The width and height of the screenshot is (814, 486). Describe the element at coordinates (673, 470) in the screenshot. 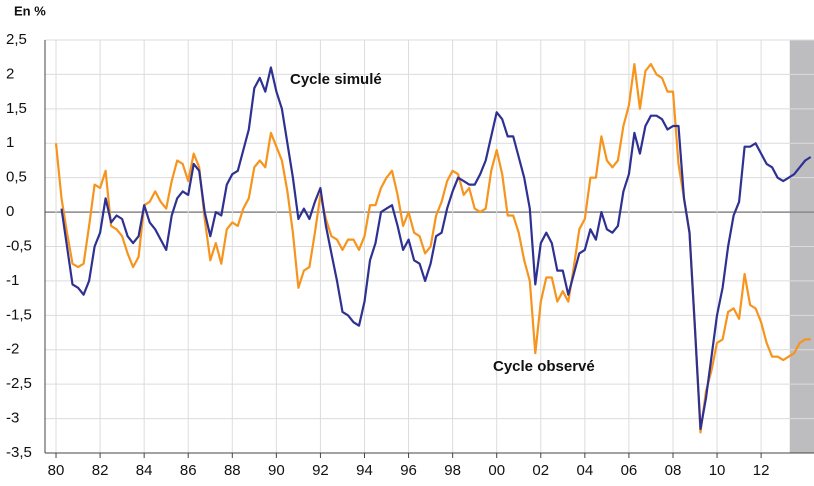

I see `x-tick-label: 08` at that location.